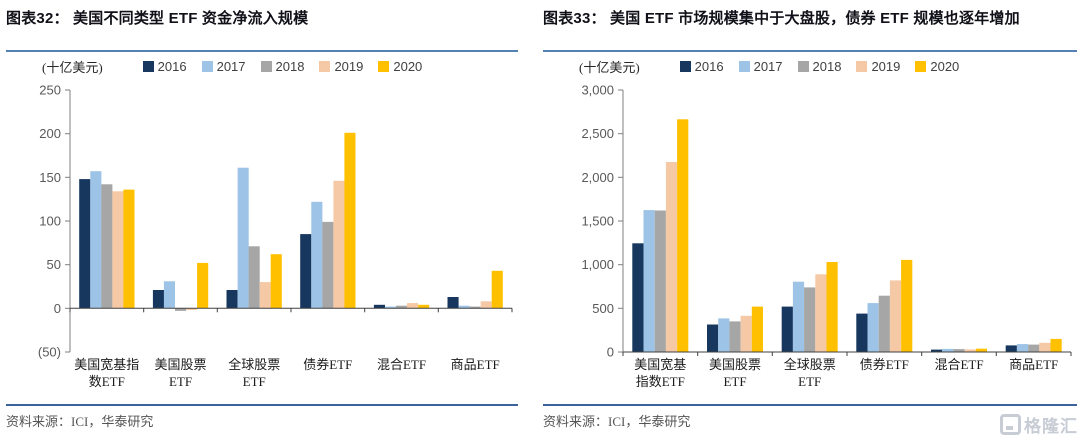  What do you see at coordinates (810, 319) in the screenshot?
I see `bar-全球股票ETF-2018` at bounding box center [810, 319].